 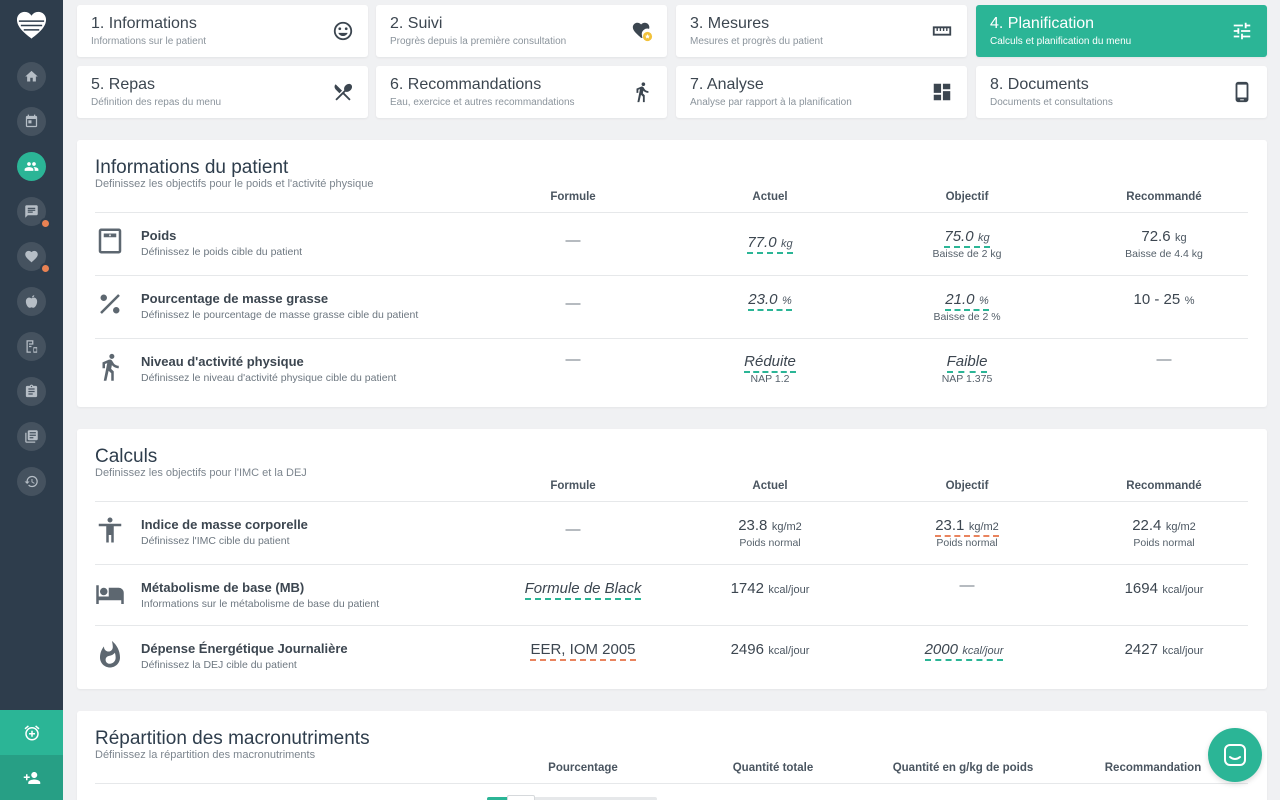 What do you see at coordinates (573, 486) in the screenshot?
I see `column-header: Formule` at bounding box center [573, 486].